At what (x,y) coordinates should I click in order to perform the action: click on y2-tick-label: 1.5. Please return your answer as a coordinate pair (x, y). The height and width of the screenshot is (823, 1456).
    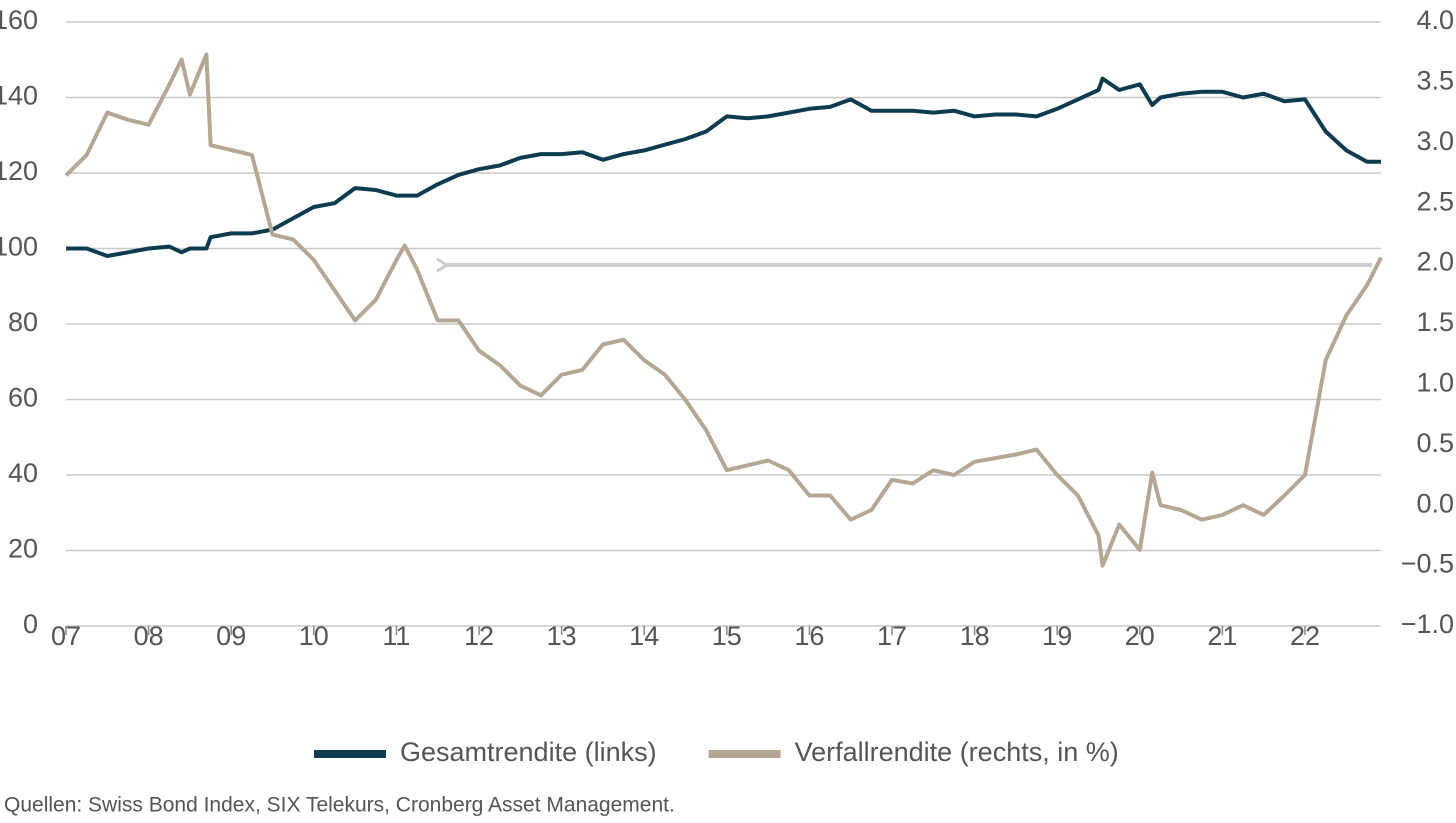
    Looking at the image, I should click on (1435, 322).